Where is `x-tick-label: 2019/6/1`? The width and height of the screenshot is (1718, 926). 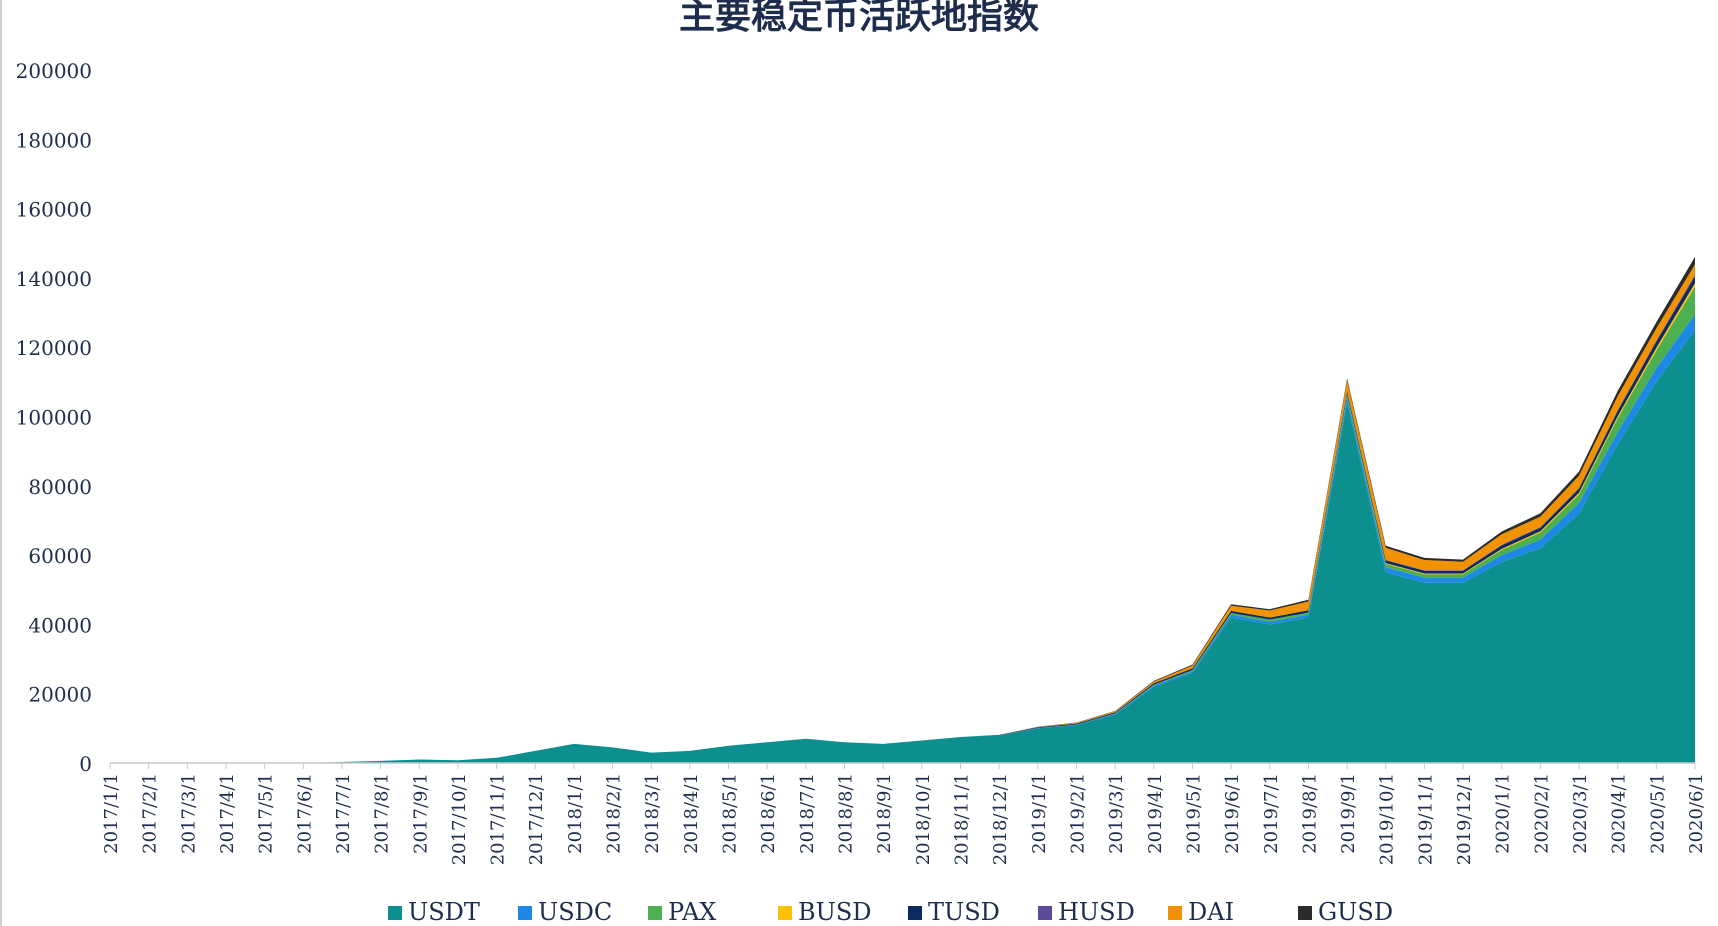 x-tick-label: 2019/6/1 is located at coordinates (1232, 813).